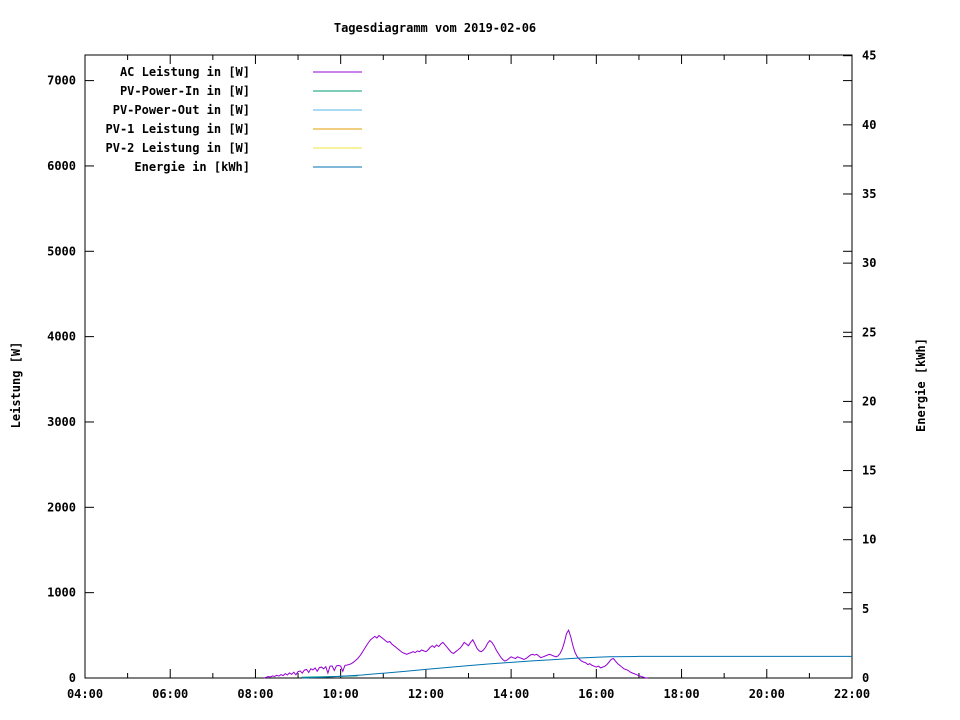  What do you see at coordinates (61, 337) in the screenshot?
I see `y-left-tick-label: 4000` at bounding box center [61, 337].